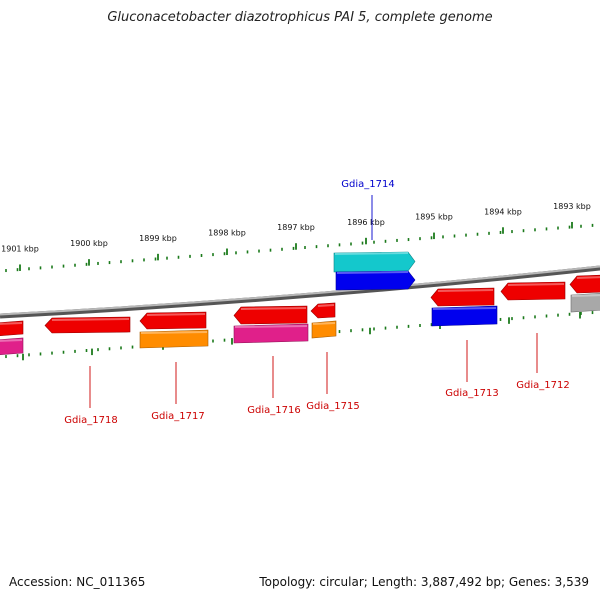 This screenshot has height=600, width=600. Describe the element at coordinates (332, 406) in the screenshot. I see `gene-label-gdia_1715: Gdia_1715` at that location.